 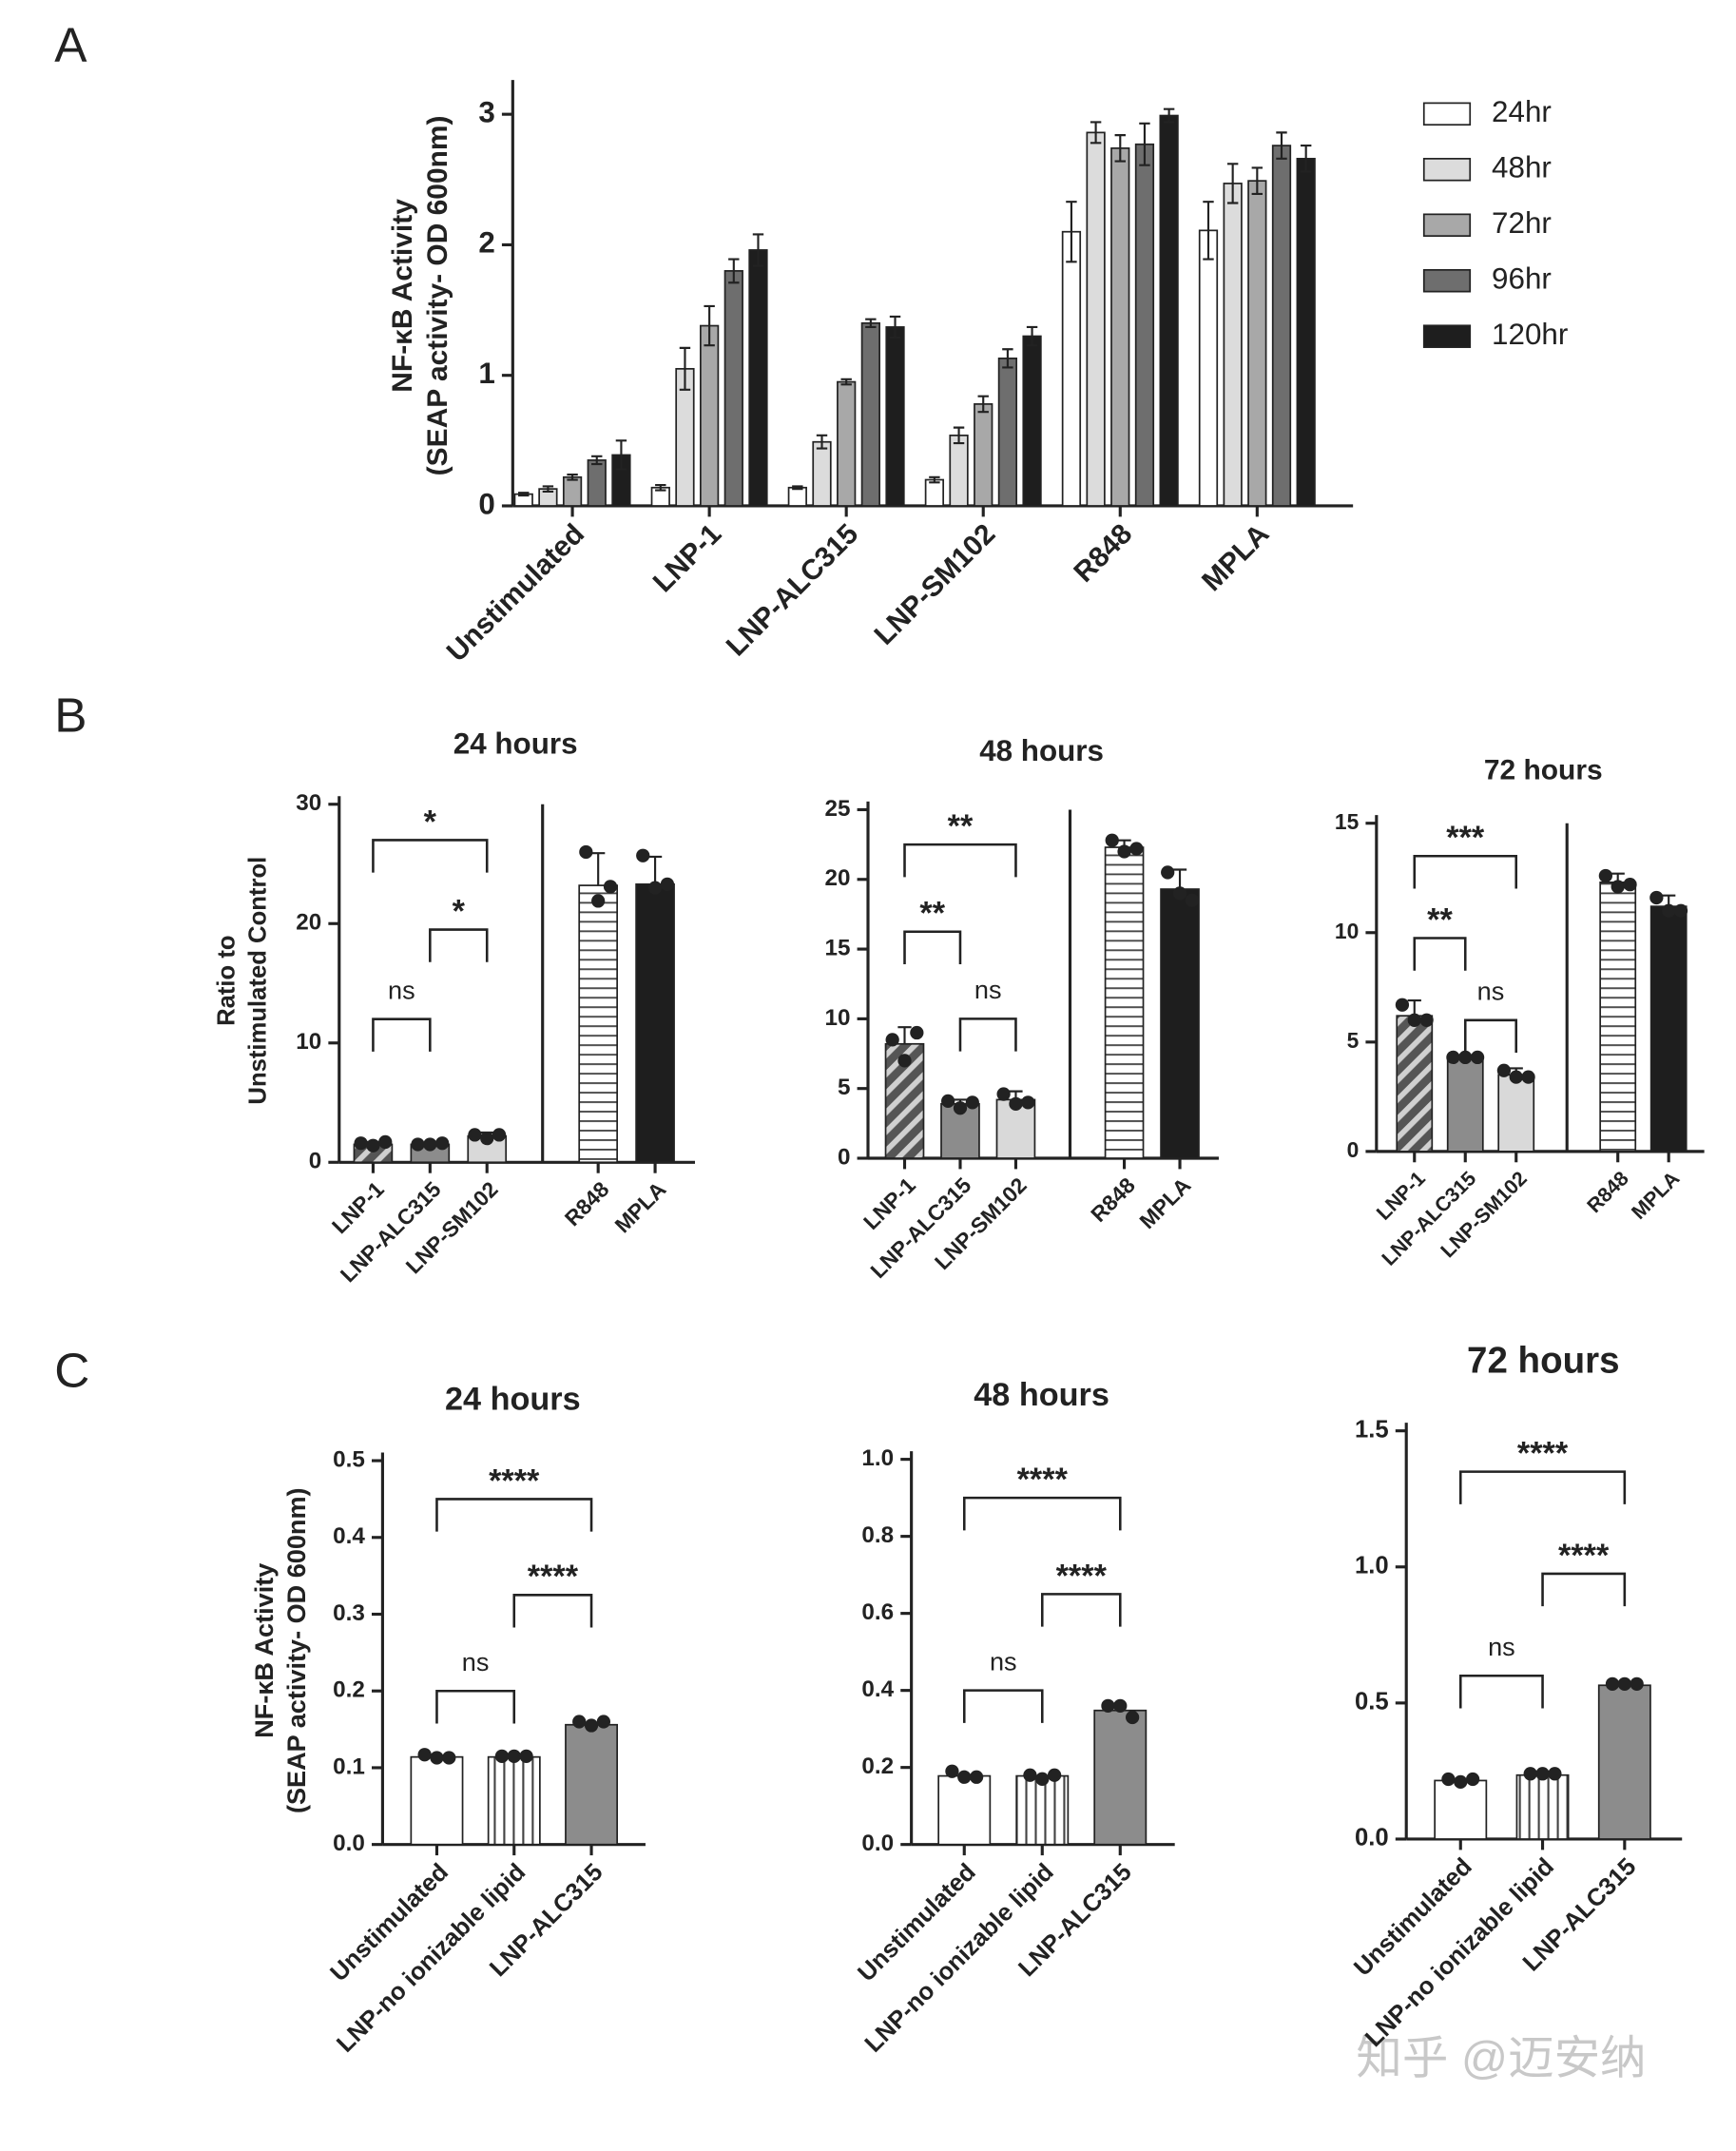 I want to click on y-tick-label: 0.8, so click(x=878, y=1535).